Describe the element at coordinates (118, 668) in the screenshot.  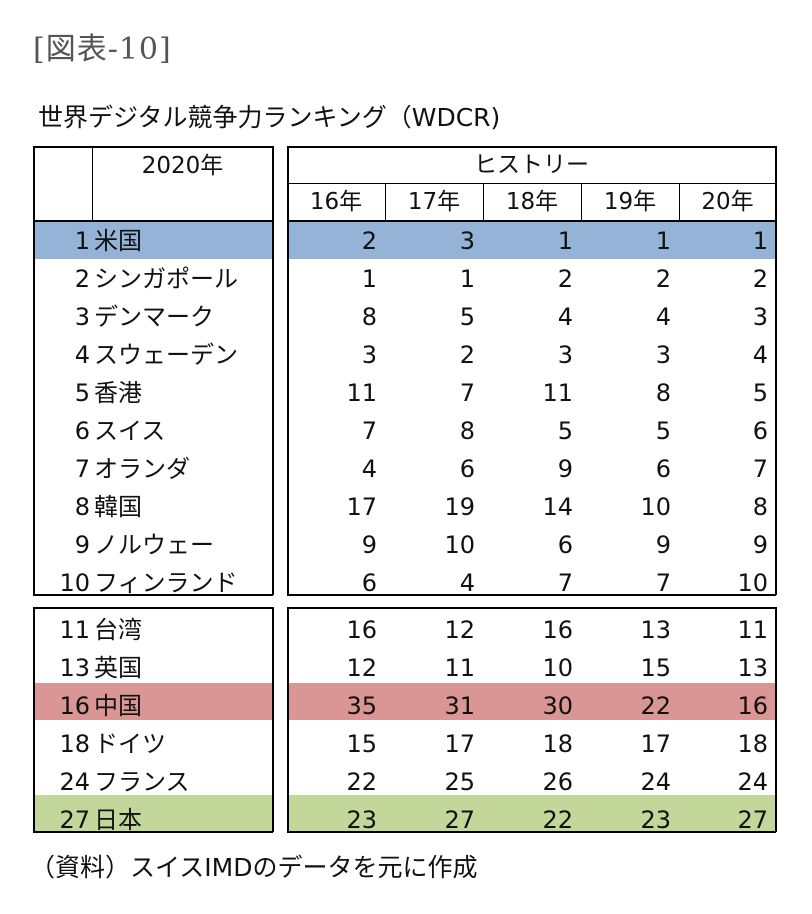
I see `country-cell: 英国` at that location.